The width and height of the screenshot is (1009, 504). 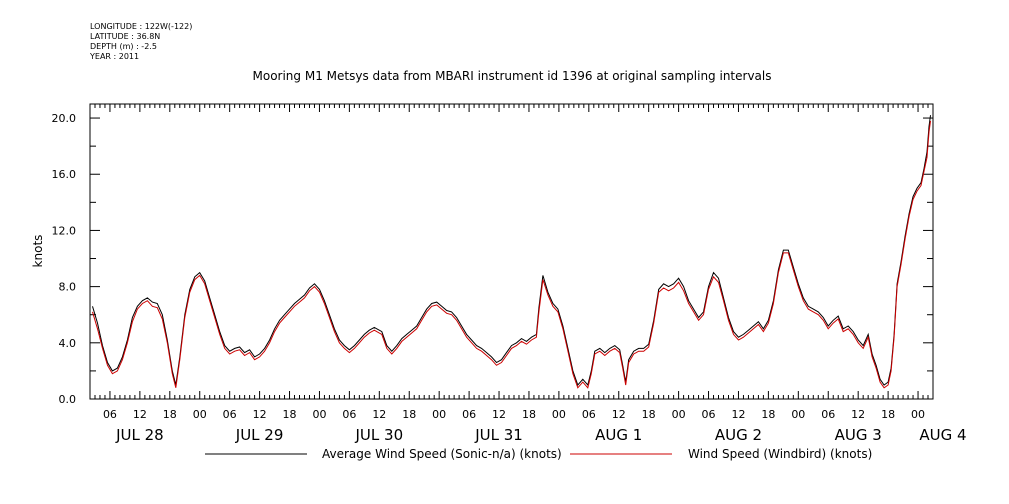 I want to click on y-tick-label: 12.0, so click(x=64, y=230).